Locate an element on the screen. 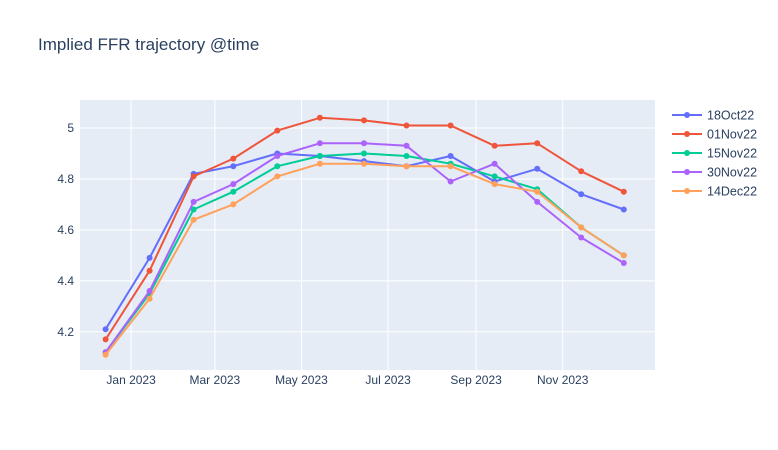 This screenshot has height=450, width=778. x-tick-label: Jul 2023 is located at coordinates (388, 380).